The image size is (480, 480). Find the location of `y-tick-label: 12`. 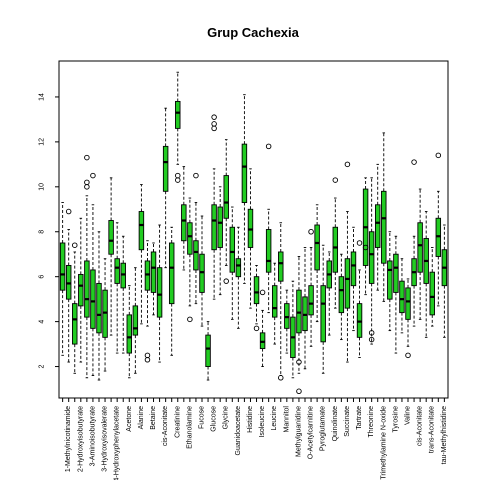

y-tick-label: 12 is located at coordinates (42, 142).